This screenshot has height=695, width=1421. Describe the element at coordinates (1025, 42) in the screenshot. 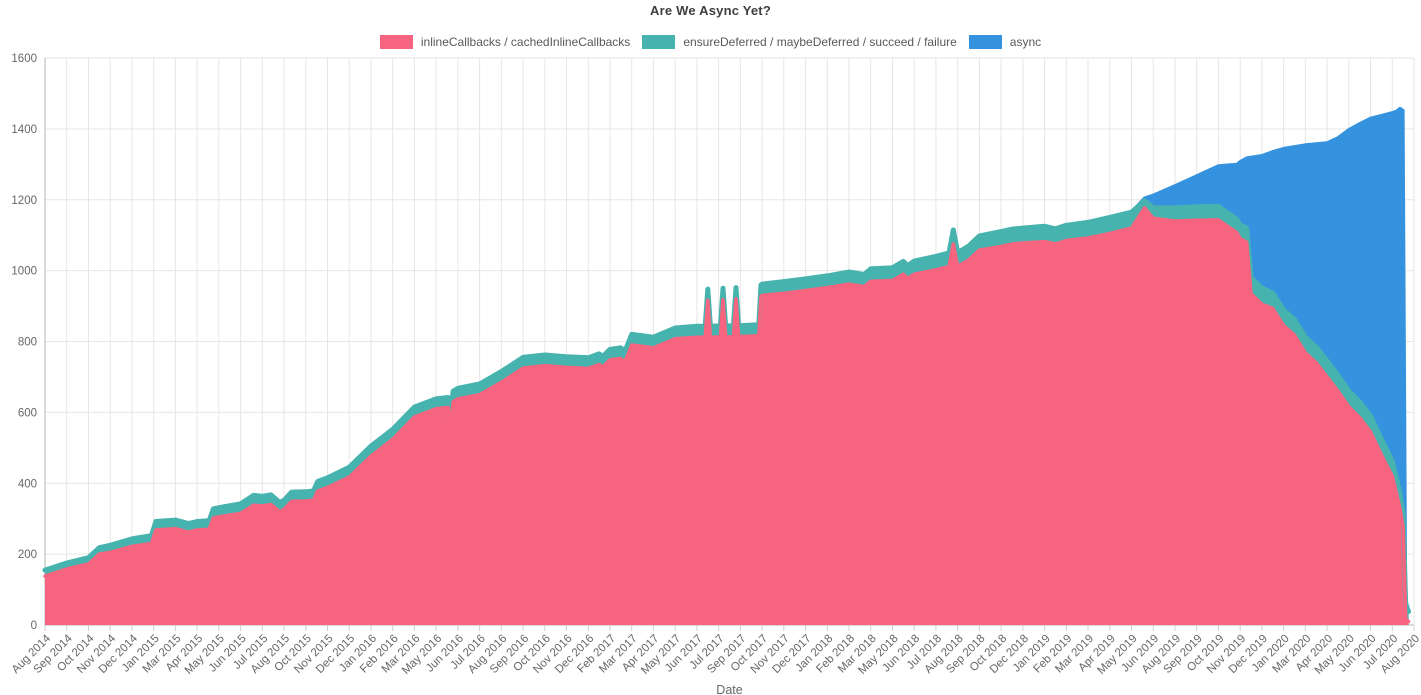

I see `legend-label-3: async` at that location.